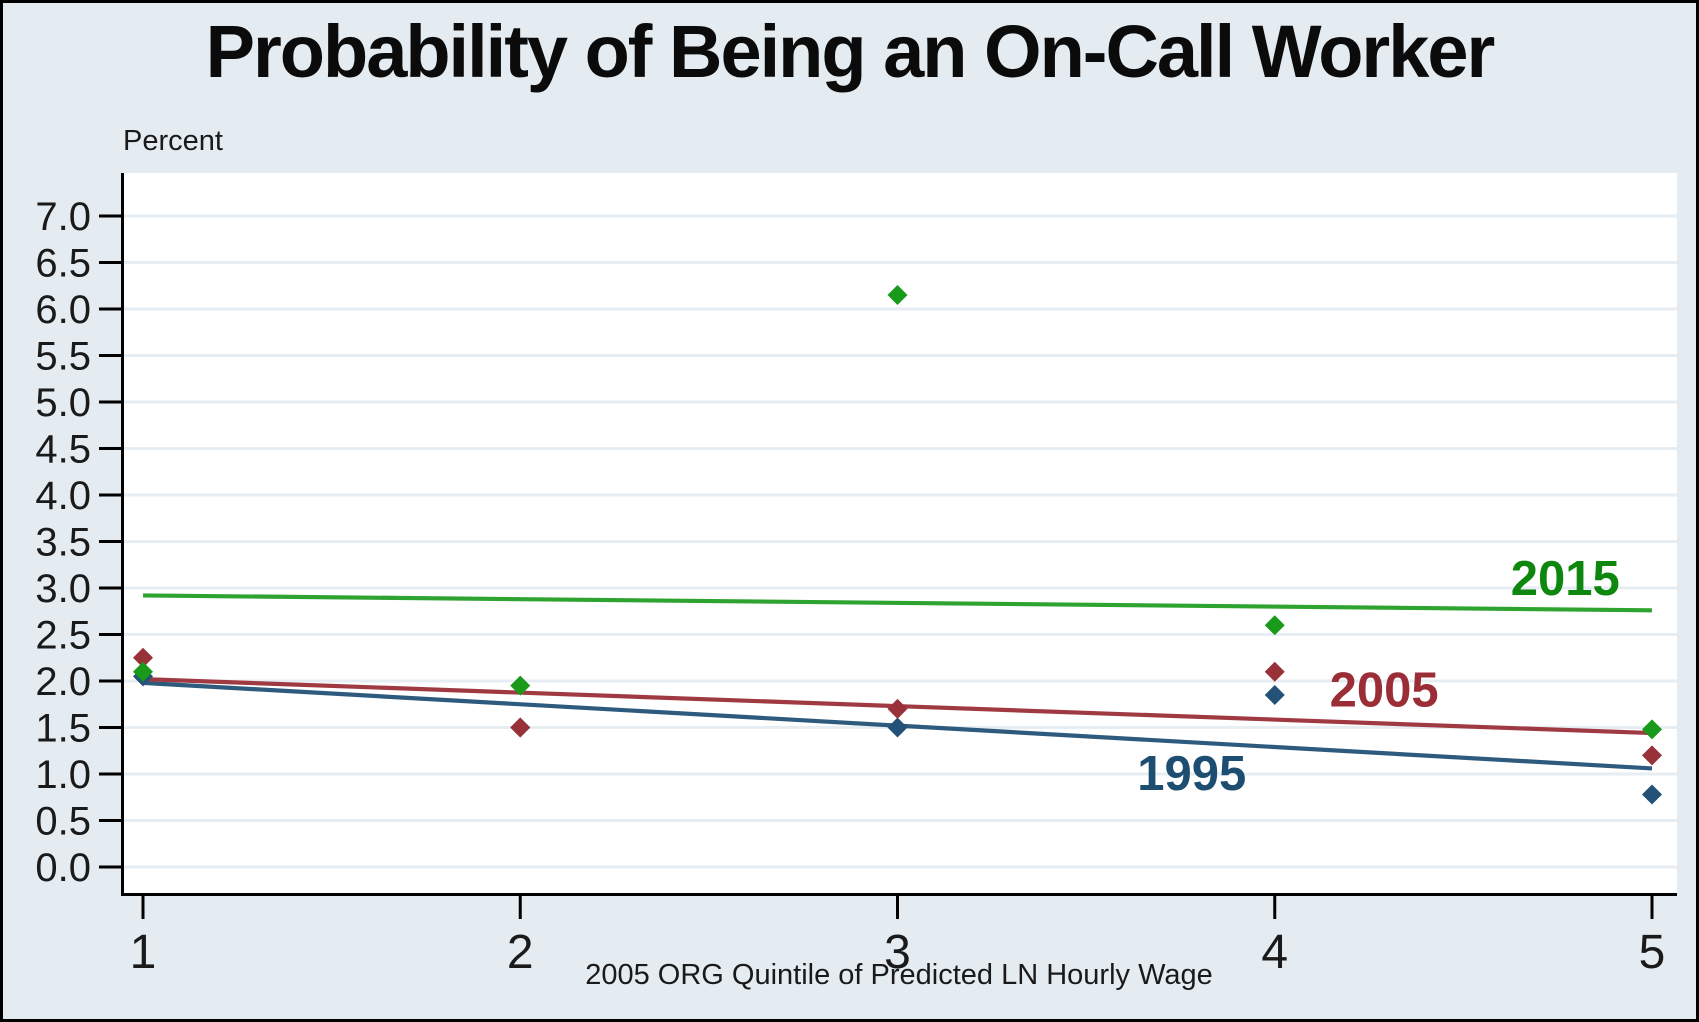 The width and height of the screenshot is (1699, 1022). What do you see at coordinates (897, 603) in the screenshot?
I see `fit-line-2015` at bounding box center [897, 603].